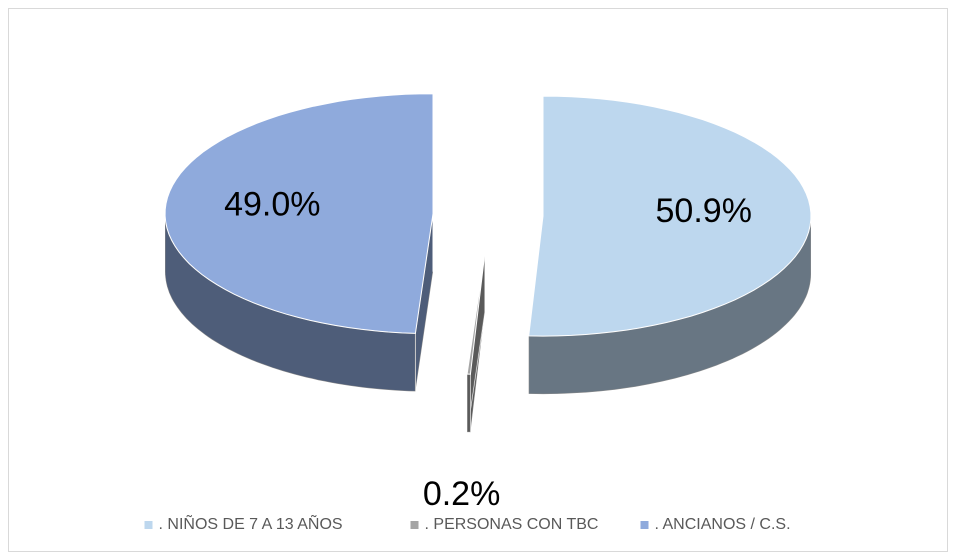 Image resolution: width=956 pixels, height=560 pixels. Describe the element at coordinates (512, 524) in the screenshot. I see `legend-label: . PERSONAS CON TBC` at that location.